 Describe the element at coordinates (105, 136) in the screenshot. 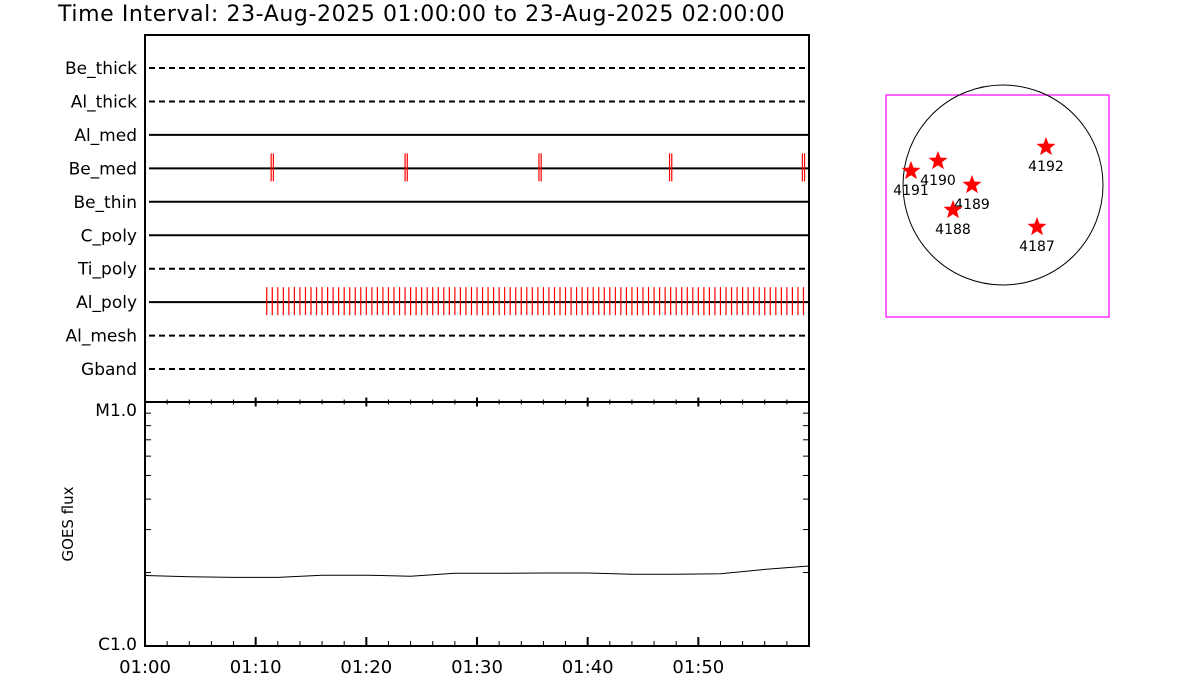

I see `row-label-al-med: Al_med` at that location.